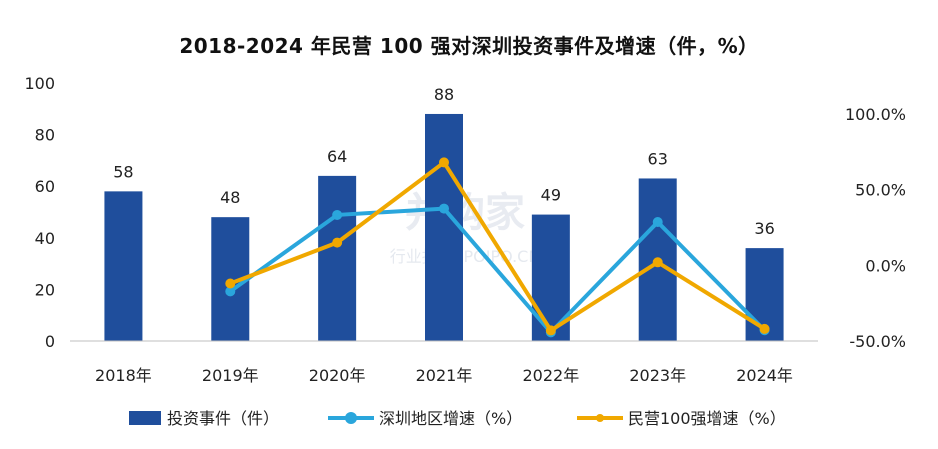 The width and height of the screenshot is (938, 449). What do you see at coordinates (764, 375) in the screenshot?
I see `x-tick-label: 2024年` at bounding box center [764, 375].